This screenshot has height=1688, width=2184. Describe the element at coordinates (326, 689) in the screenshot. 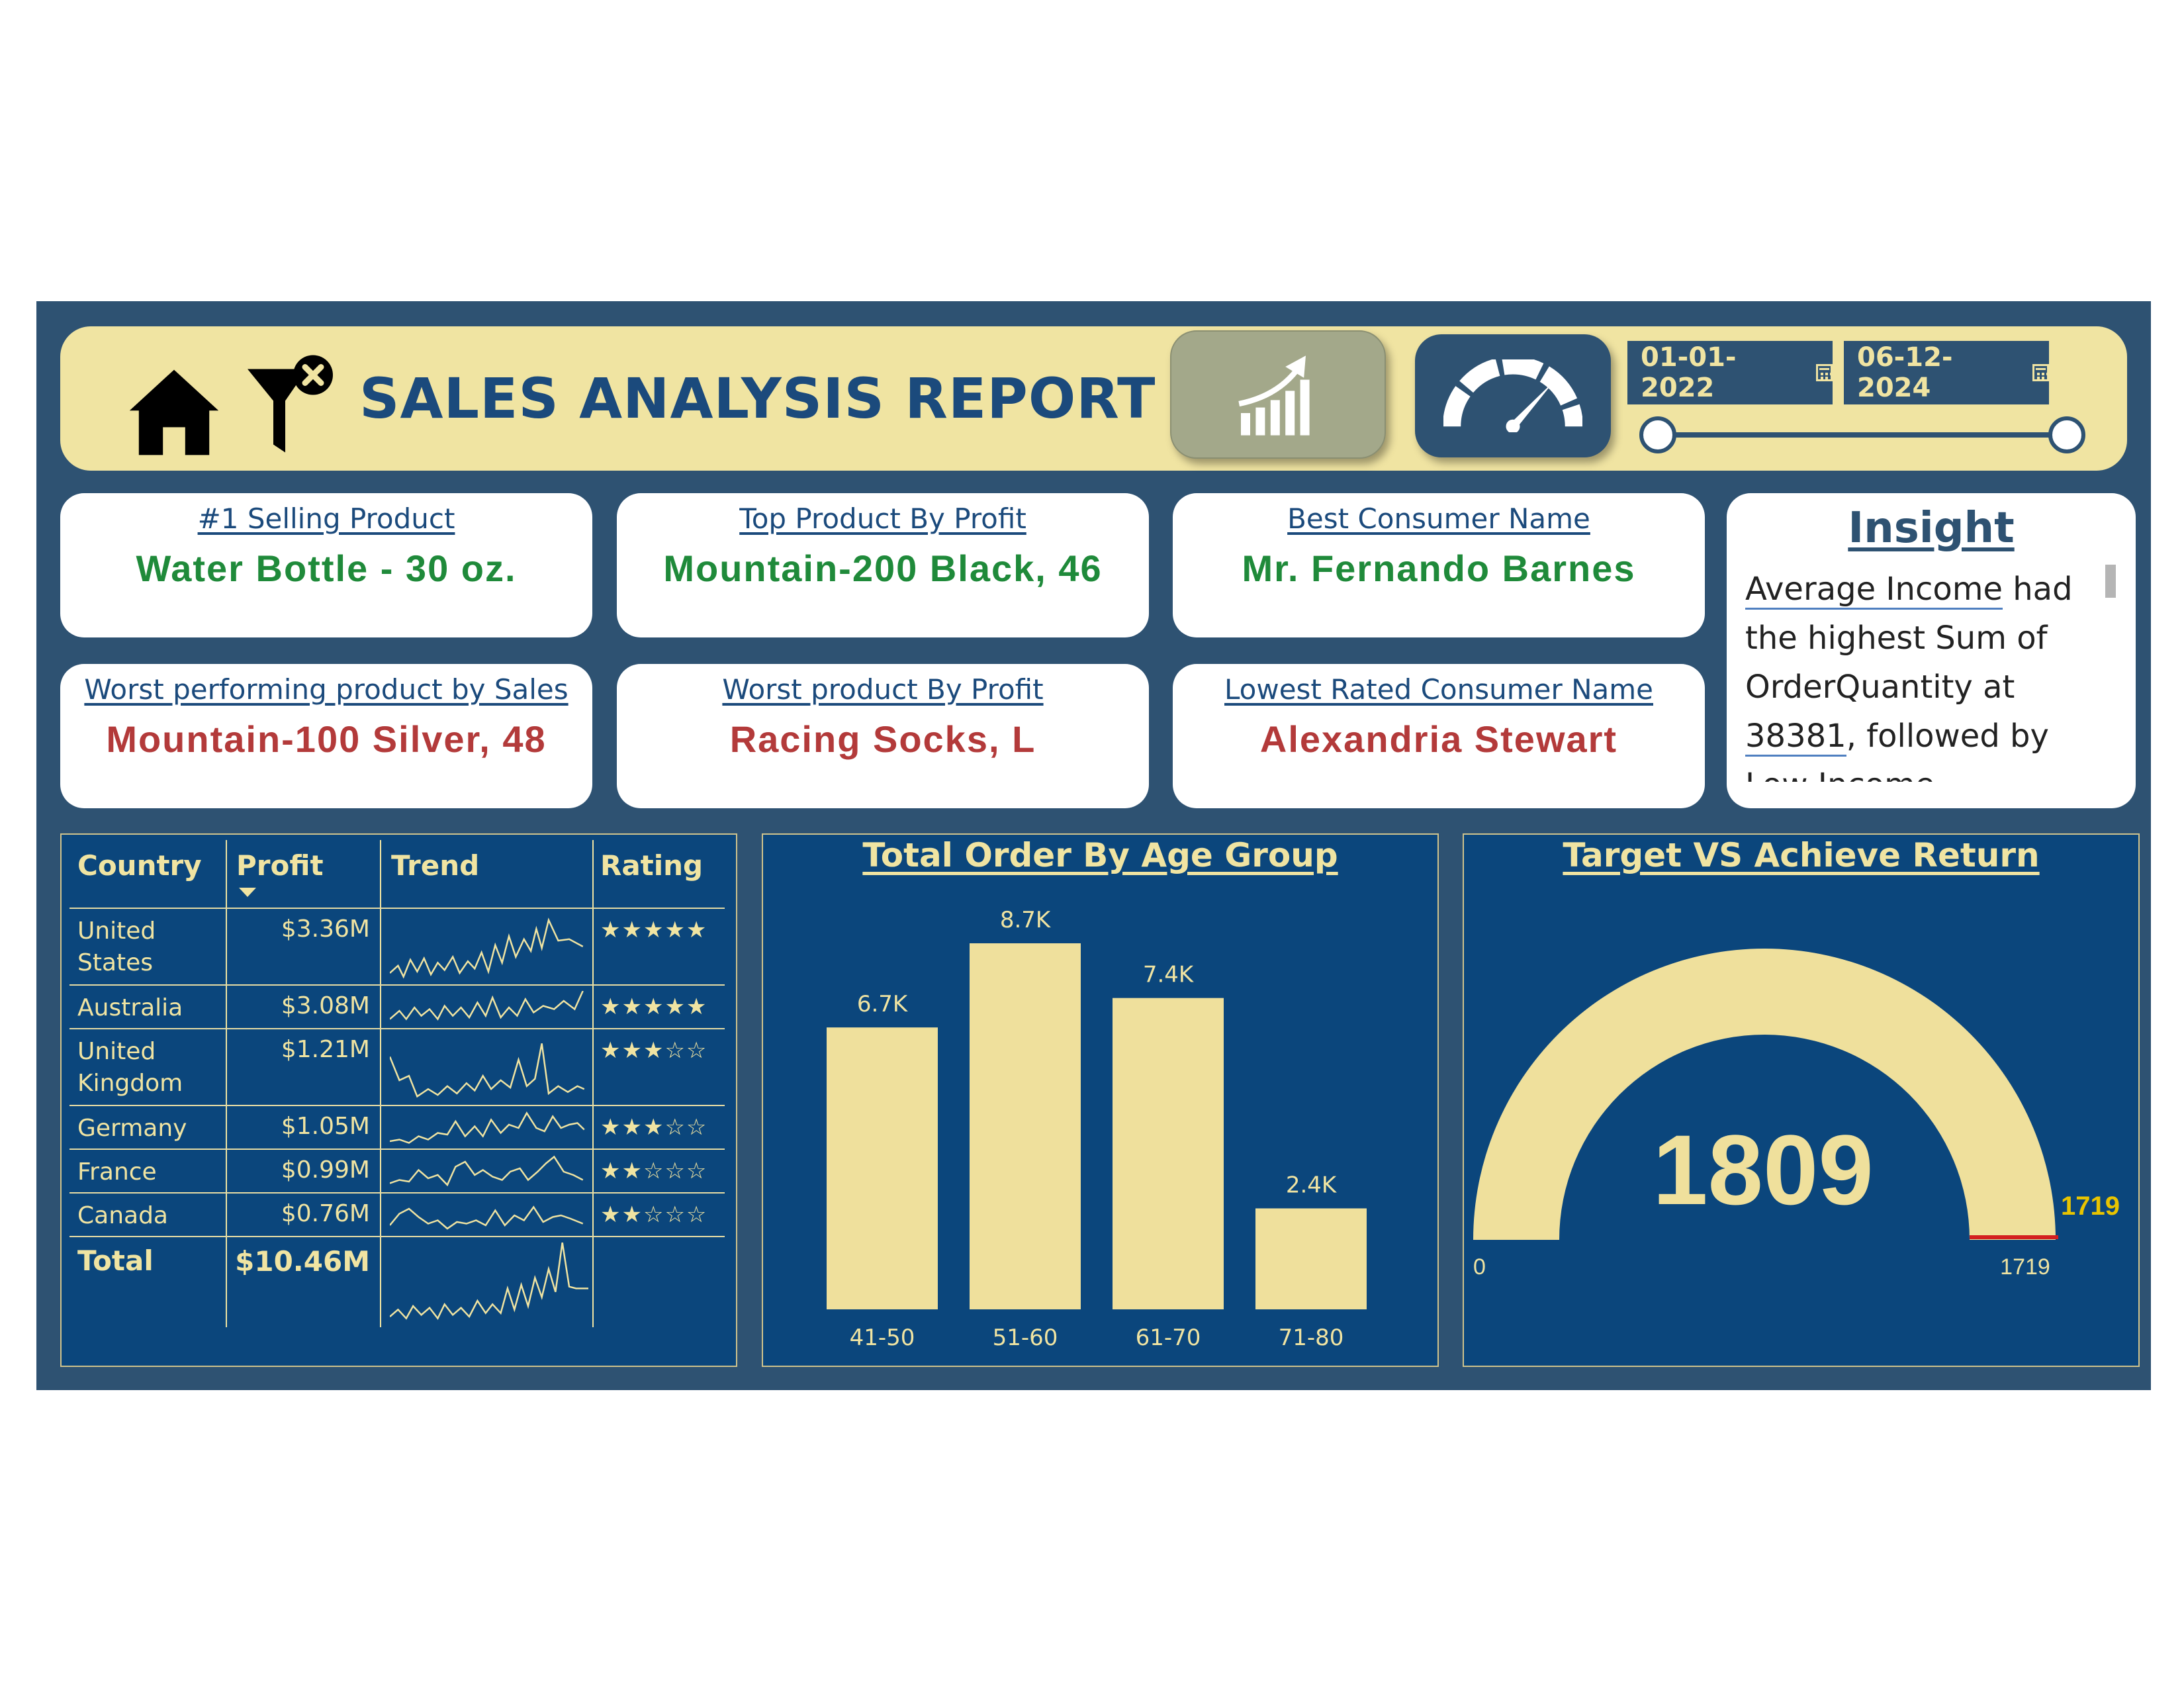

I see `kpi-label: Worst performing product by Sales` at that location.